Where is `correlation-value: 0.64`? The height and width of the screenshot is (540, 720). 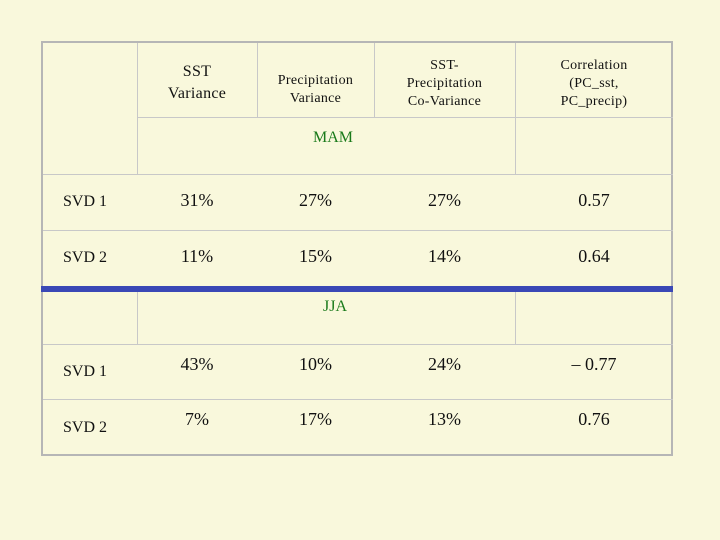 correlation-value: 0.64 is located at coordinates (594, 255).